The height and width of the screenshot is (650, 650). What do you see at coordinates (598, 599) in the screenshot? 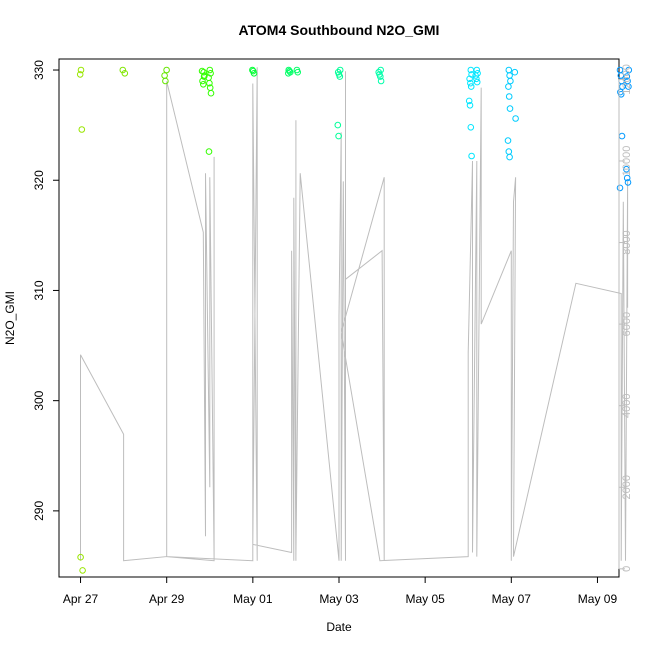
I see `x-tick-label: May 09` at bounding box center [598, 599].